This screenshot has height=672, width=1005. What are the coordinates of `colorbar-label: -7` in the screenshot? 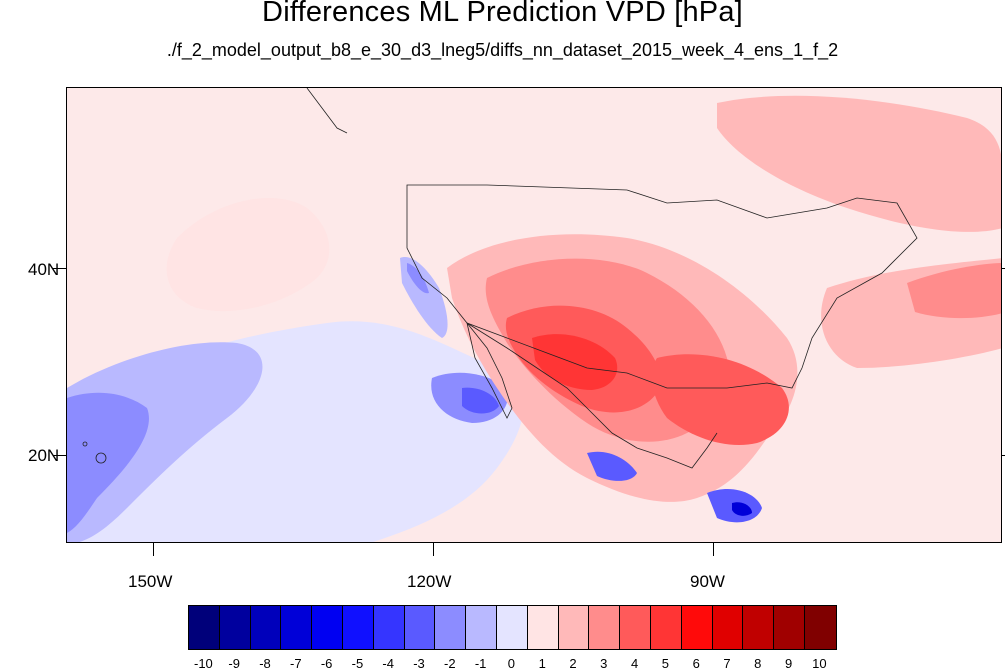 It's located at (296, 663).